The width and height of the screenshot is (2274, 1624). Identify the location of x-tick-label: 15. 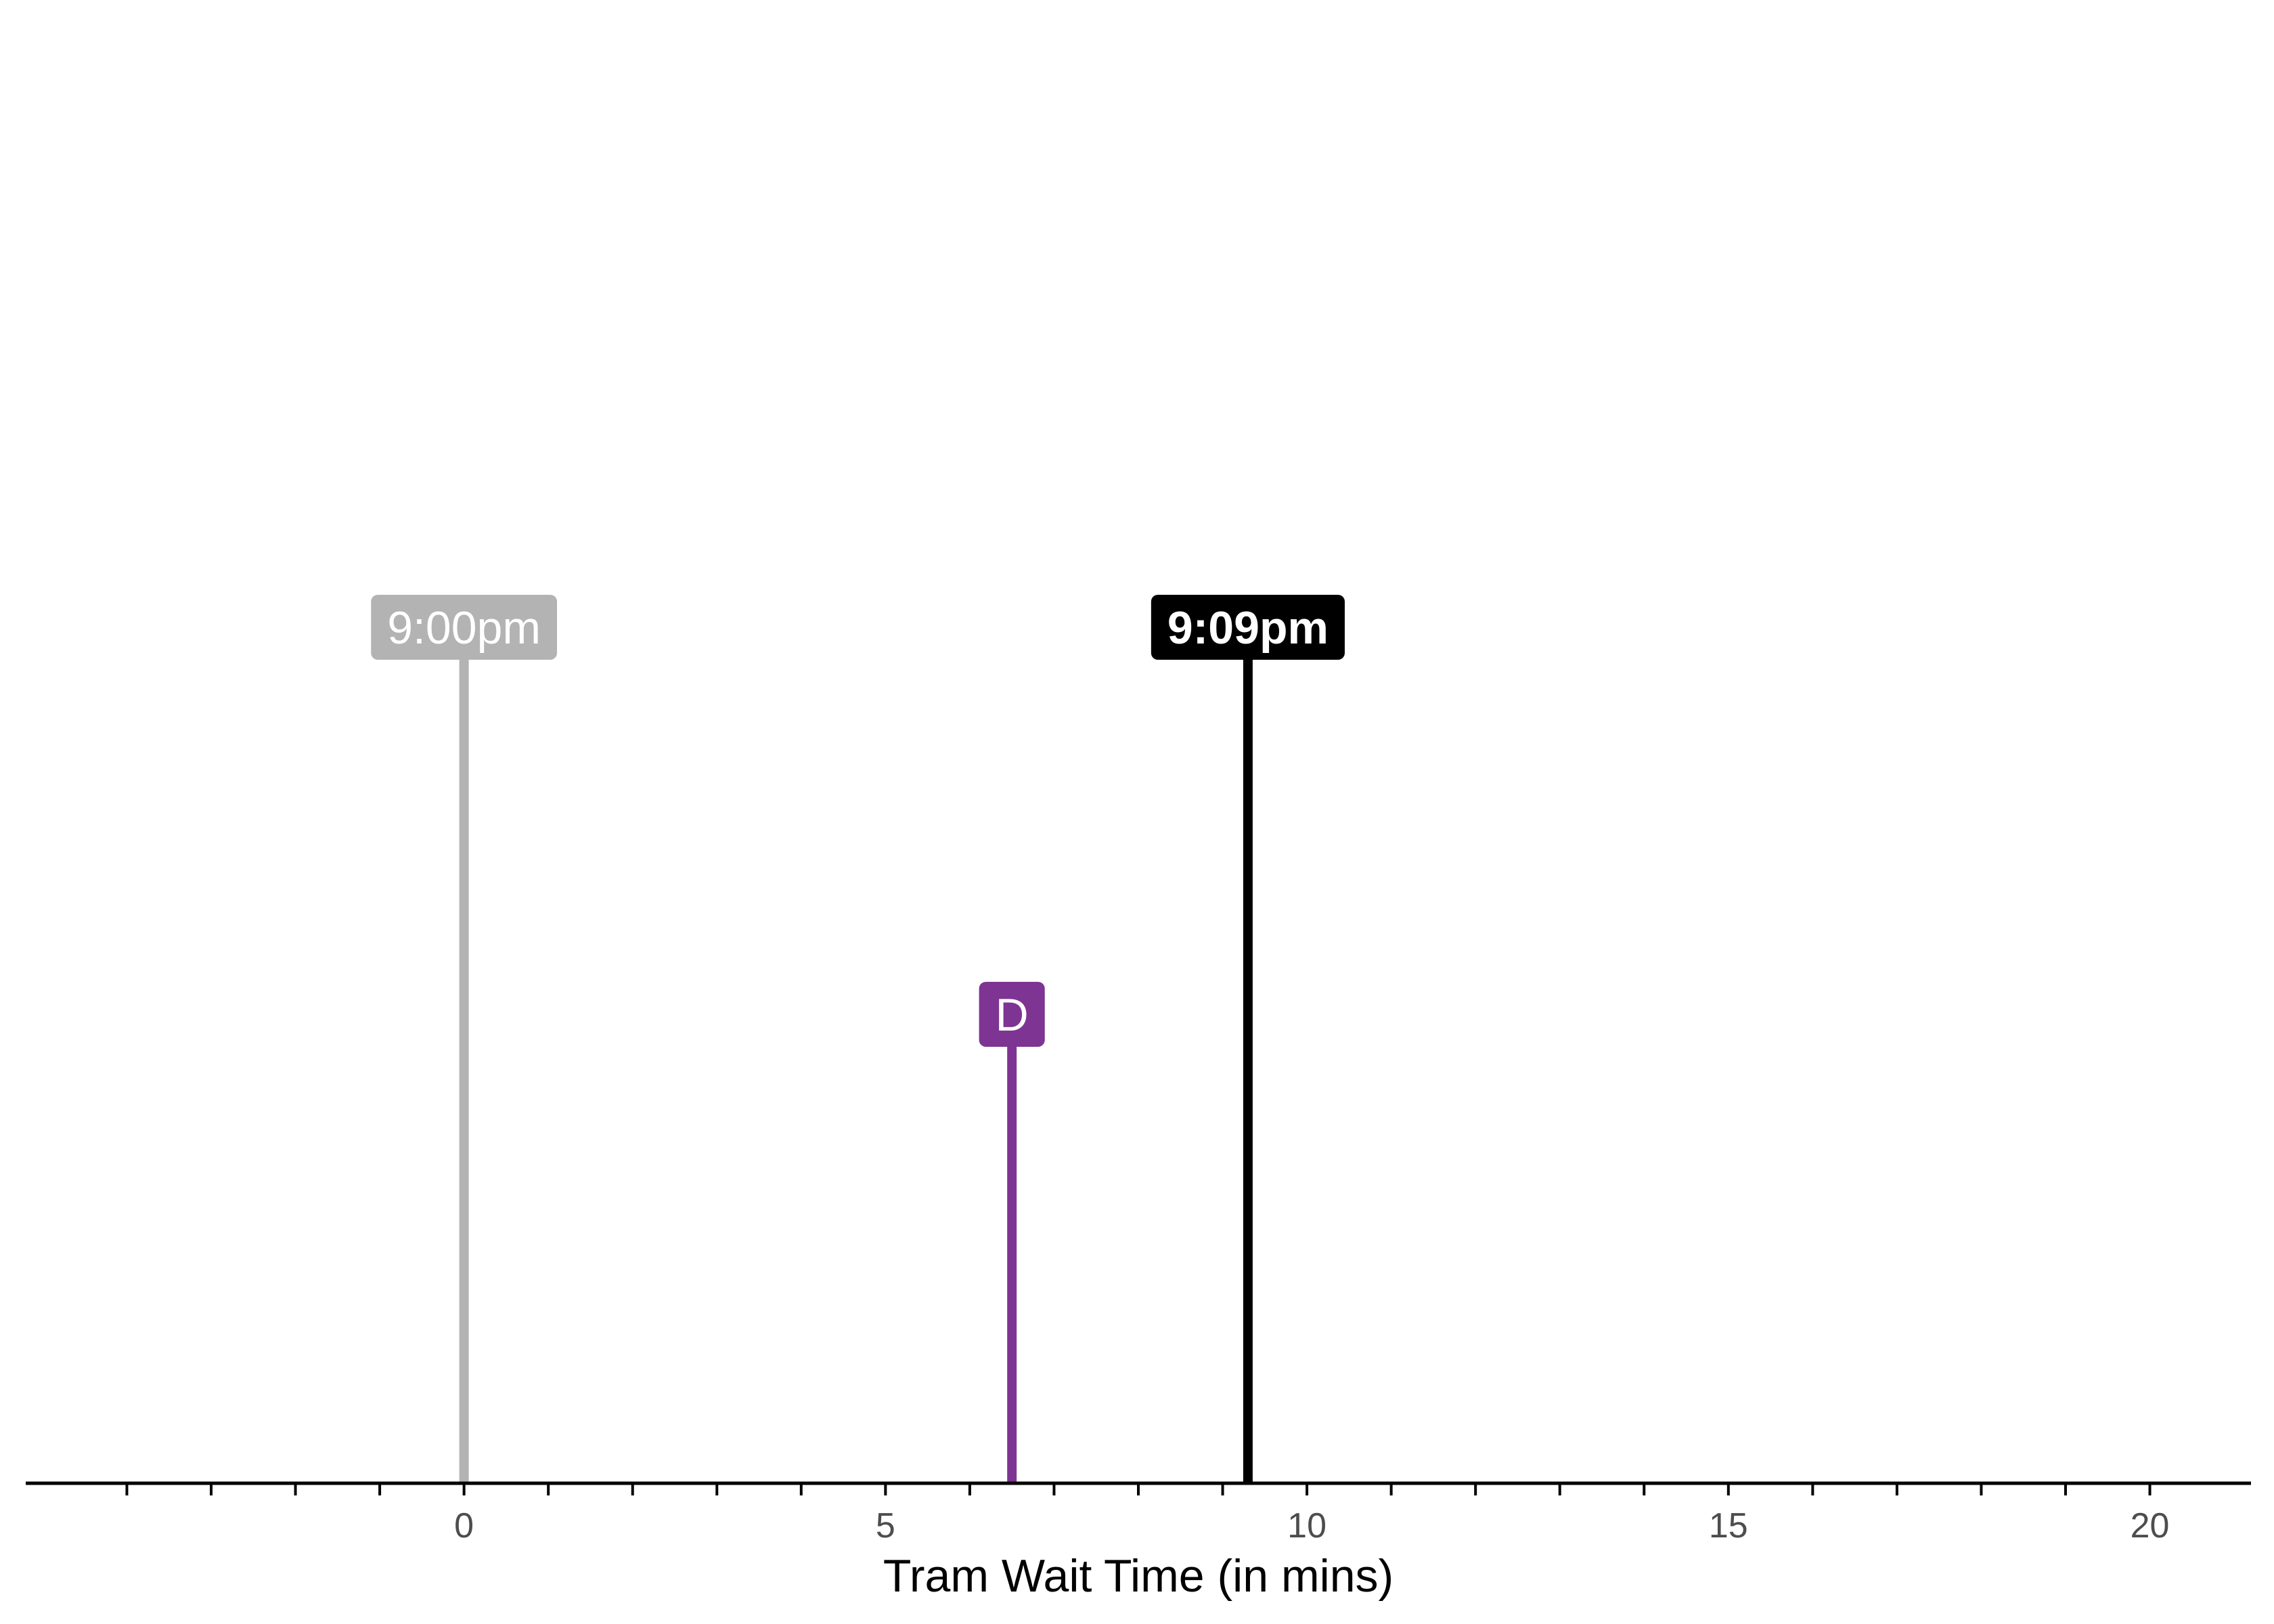
(1728, 1526).